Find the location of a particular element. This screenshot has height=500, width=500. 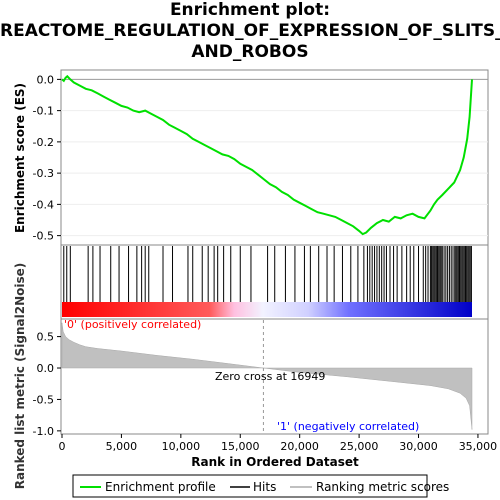

es-tick-label: -0.5 is located at coordinates (43, 236).